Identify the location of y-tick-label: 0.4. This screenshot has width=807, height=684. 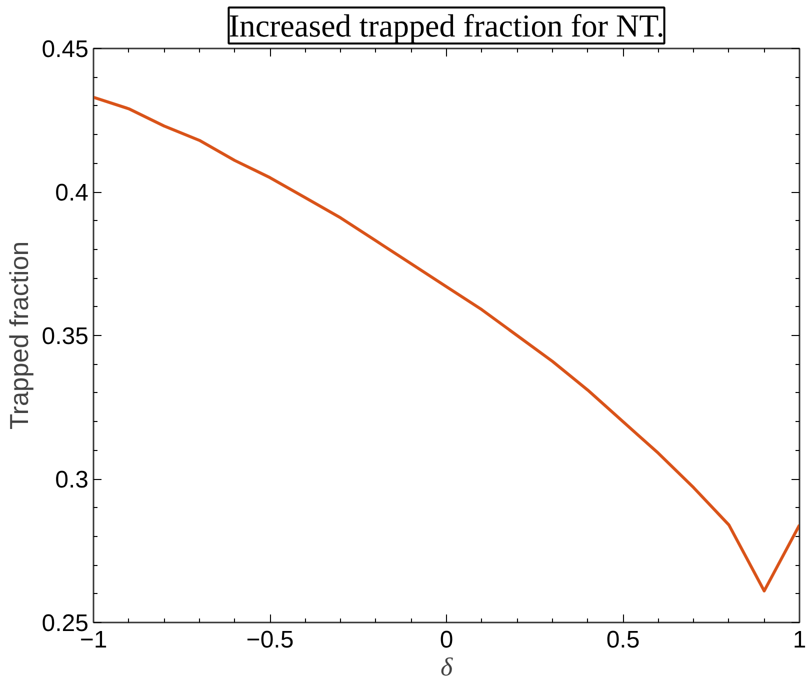
(72, 193).